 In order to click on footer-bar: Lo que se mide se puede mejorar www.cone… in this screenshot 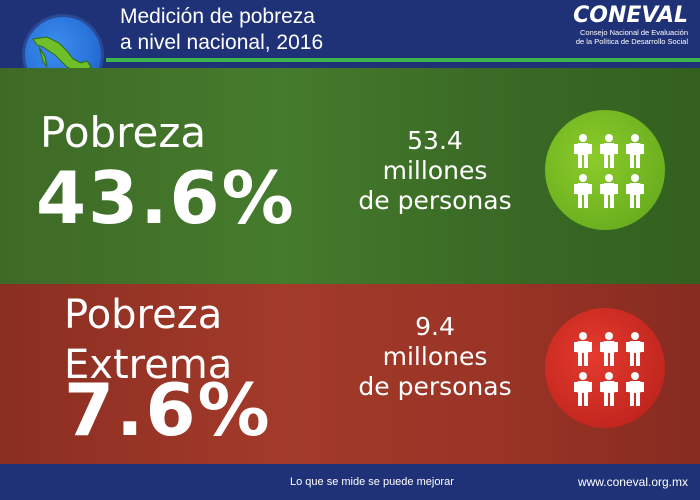, I will do `click(350, 482)`.